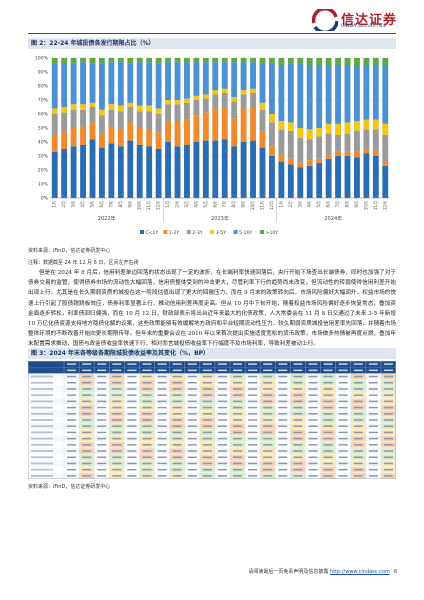 This screenshot has height=600, width=424. What do you see at coordinates (129, 204) in the screenshot?
I see `x-tick-label: 9月` at bounding box center [129, 204].